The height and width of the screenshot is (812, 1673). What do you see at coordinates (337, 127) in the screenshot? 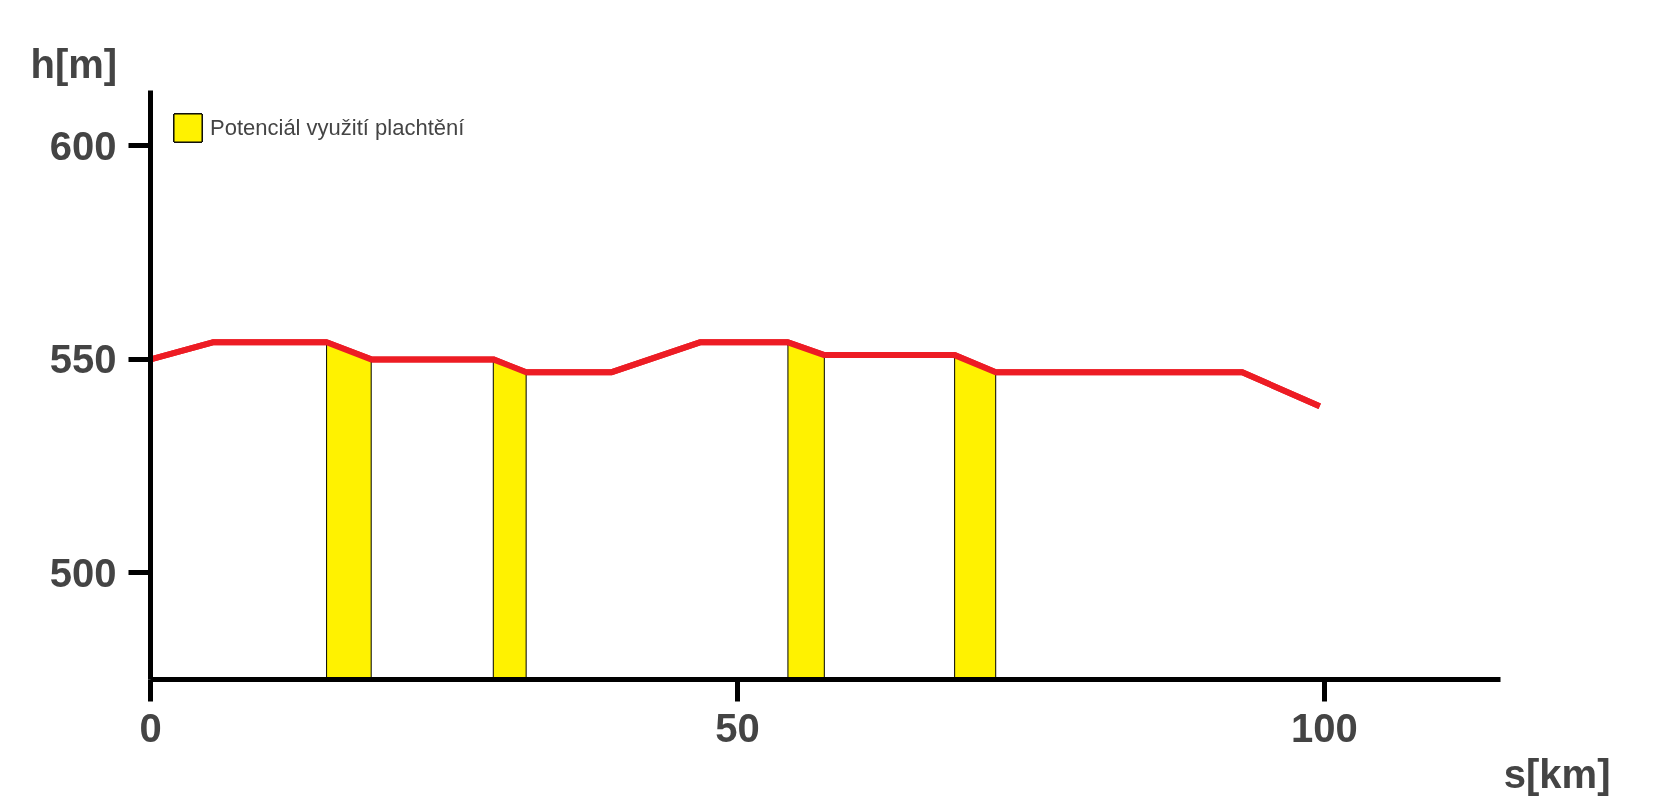
I see `legend-label: Potenciál využití plachtění` at bounding box center [337, 127].